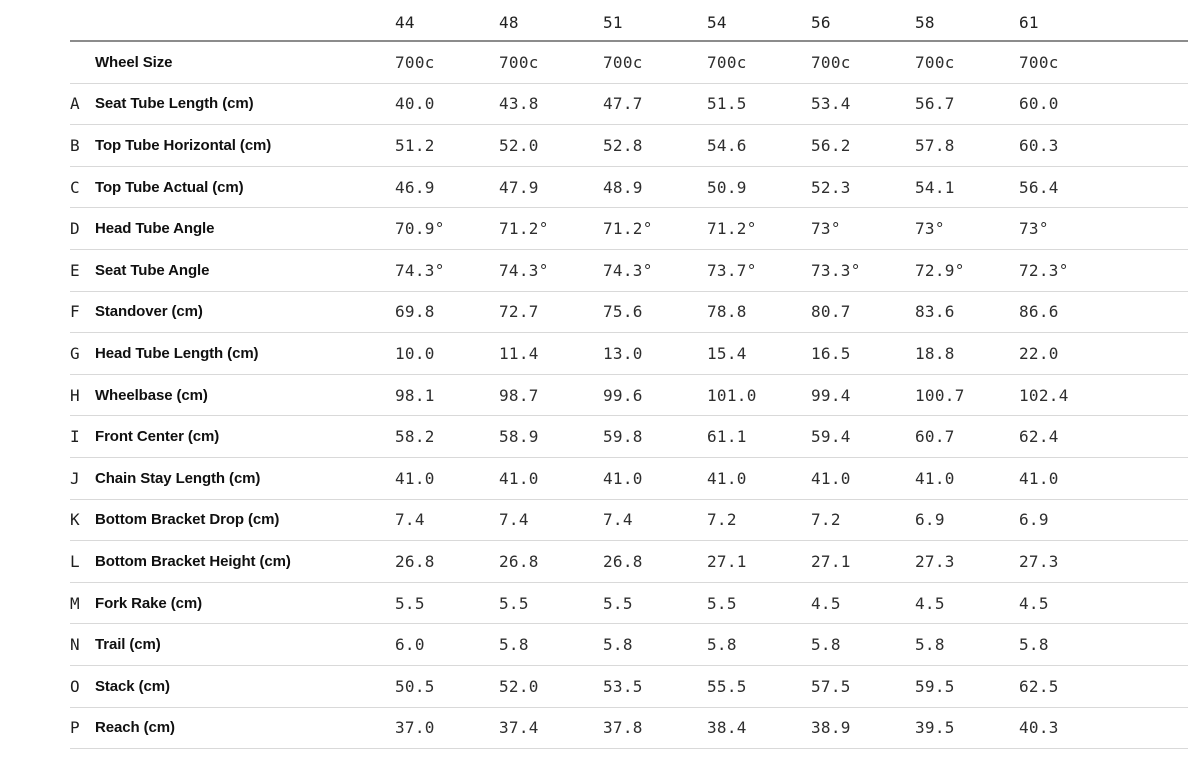 Image resolution: width=1200 pixels, height=774 pixels. I want to click on value-cell: 47.7, so click(623, 104).